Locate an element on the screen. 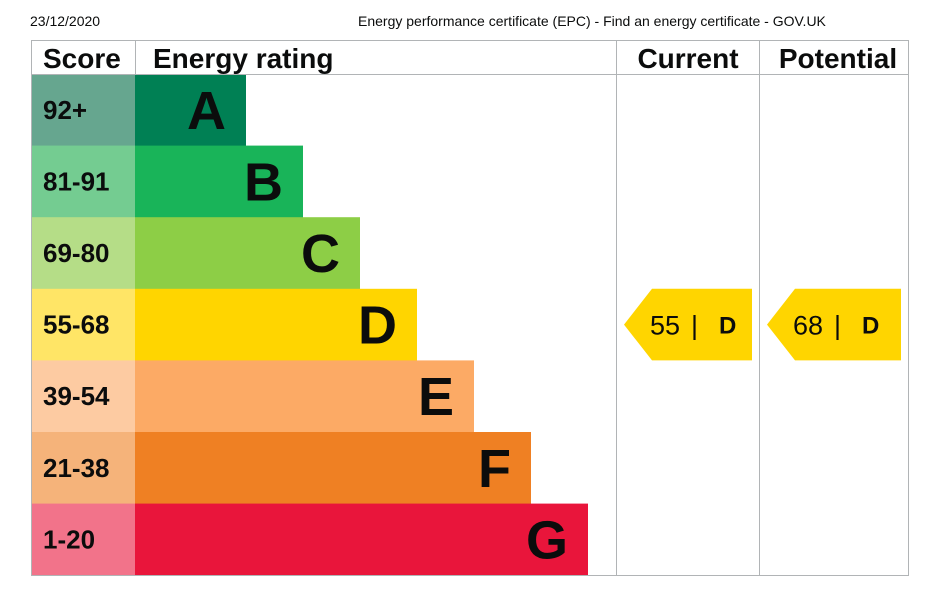  current-rating-value: 55 is located at coordinates (665, 326).